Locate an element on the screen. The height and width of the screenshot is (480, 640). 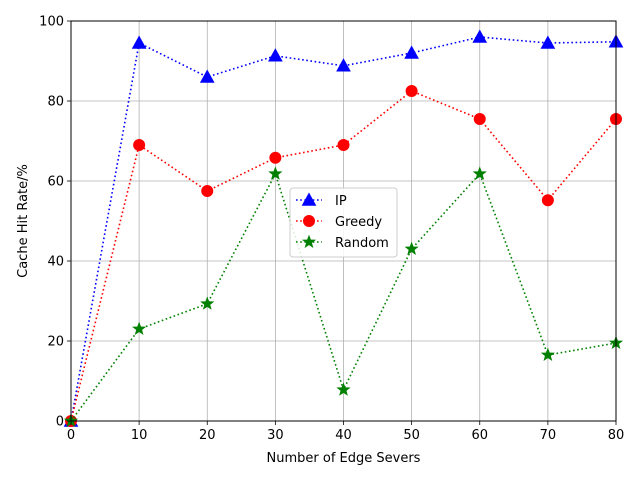
y-tick-label: 80 is located at coordinates (55, 102).